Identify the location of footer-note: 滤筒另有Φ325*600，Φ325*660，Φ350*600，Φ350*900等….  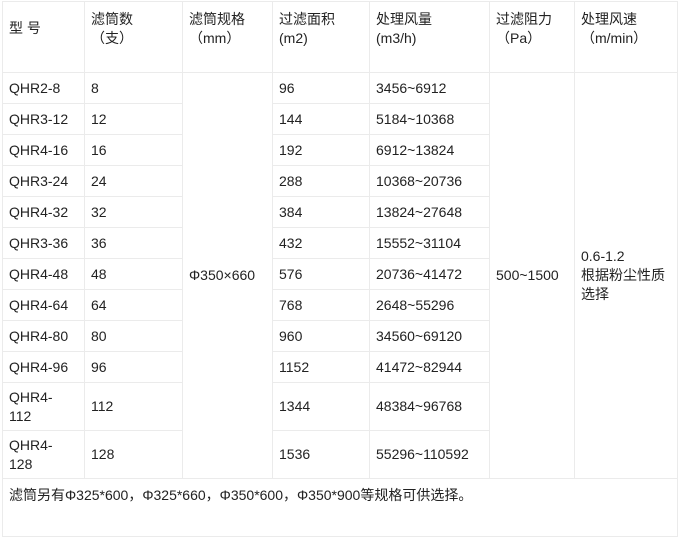
(340, 507).